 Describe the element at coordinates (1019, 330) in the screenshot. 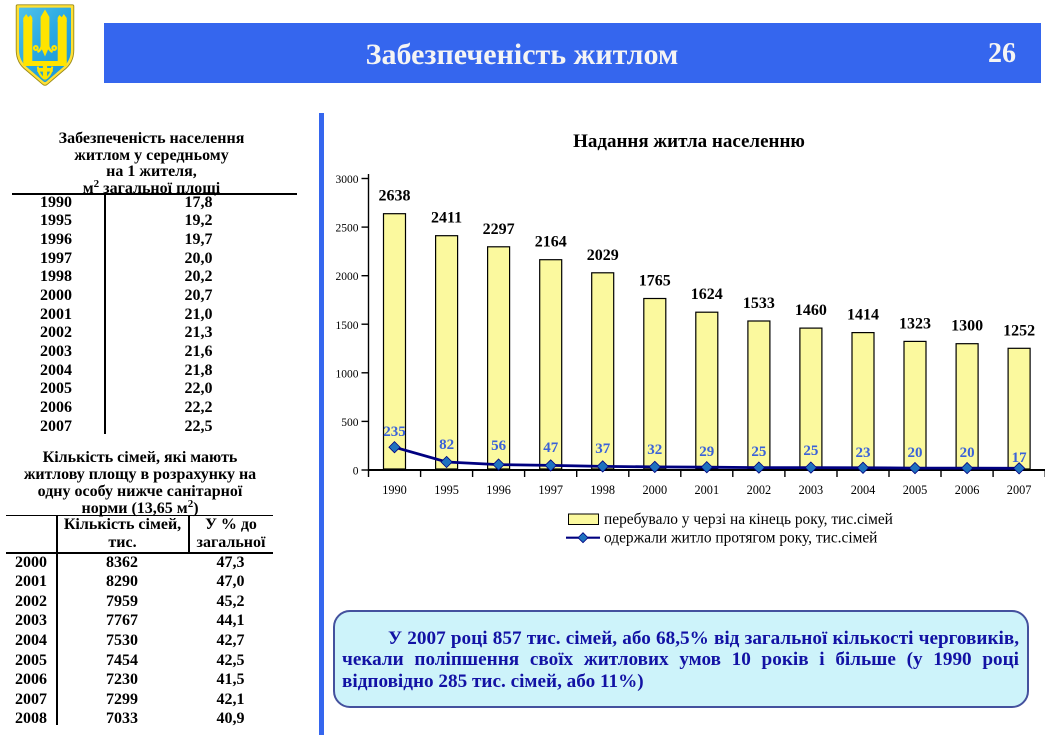

I see `svg-text: 1252` at that location.